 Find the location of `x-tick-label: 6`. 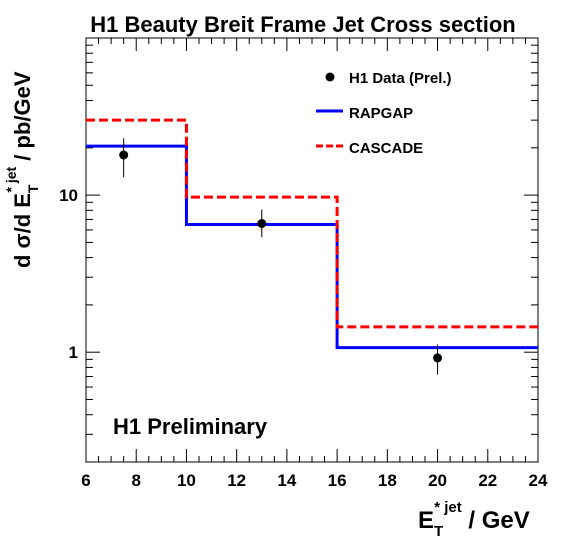

x-tick-label: 6 is located at coordinates (85, 480).